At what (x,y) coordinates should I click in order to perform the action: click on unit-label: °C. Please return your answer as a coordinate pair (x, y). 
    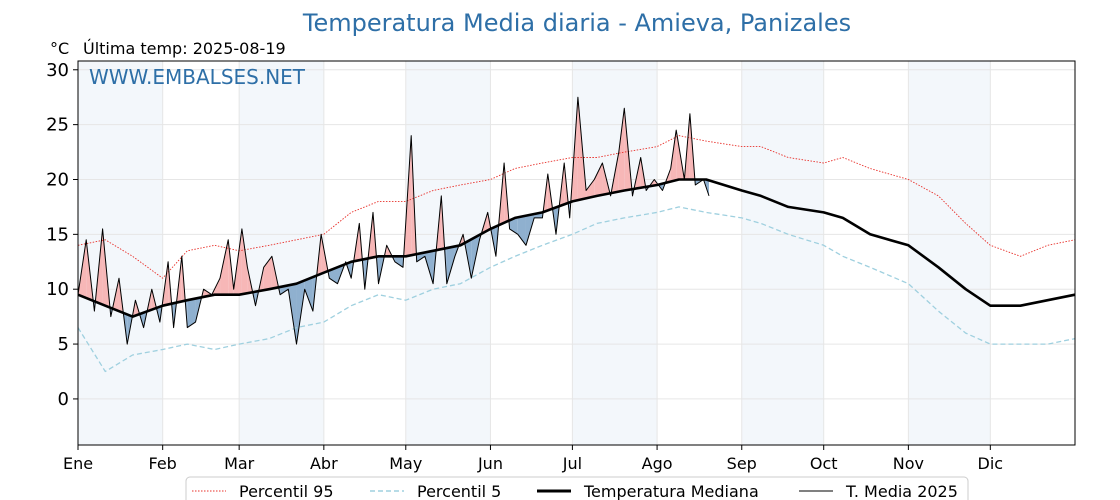
    Looking at the image, I should click on (59, 48).